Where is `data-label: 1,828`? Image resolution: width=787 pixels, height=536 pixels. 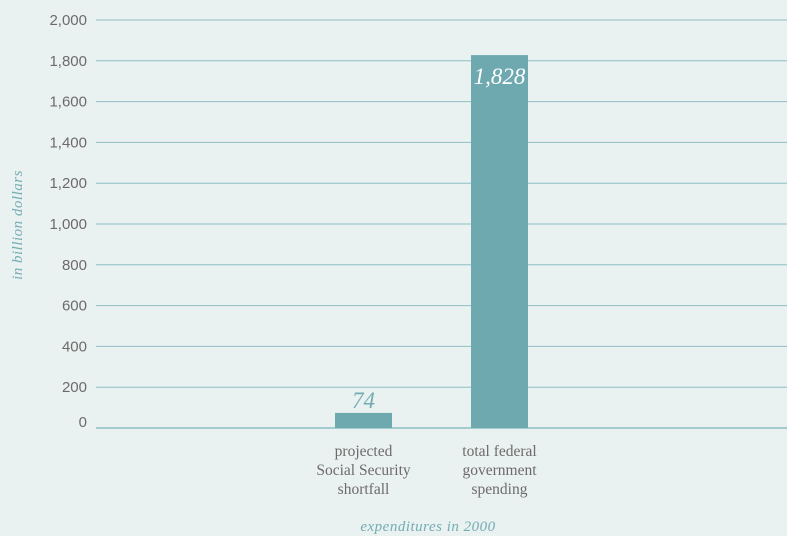 data-label: 1,828 is located at coordinates (500, 76).